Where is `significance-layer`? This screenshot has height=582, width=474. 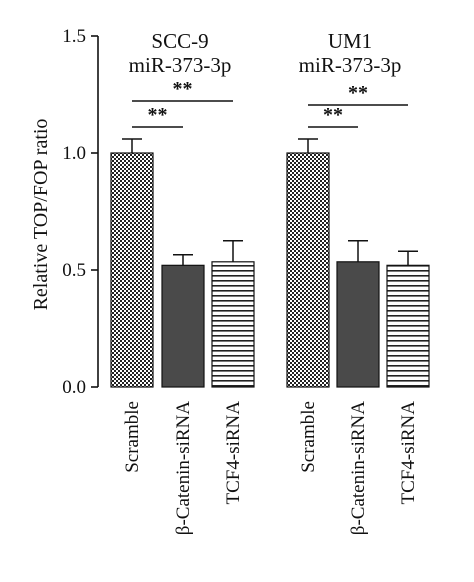 significance-layer is located at coordinates (270, 114).